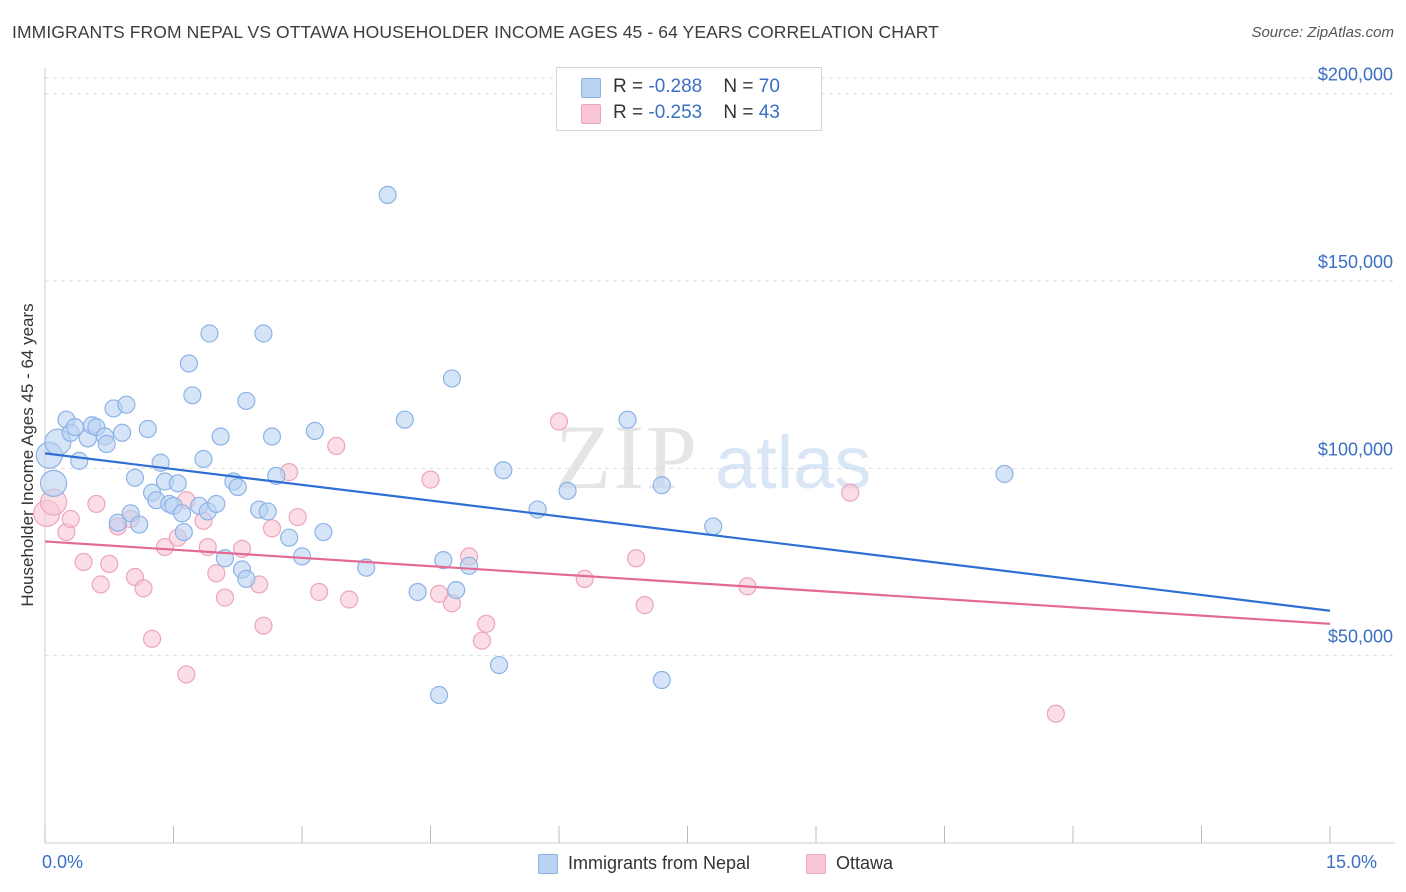  Describe the element at coordinates (1352, 862) in the screenshot. I see `x-tick-label-max: 15.0%` at that location.